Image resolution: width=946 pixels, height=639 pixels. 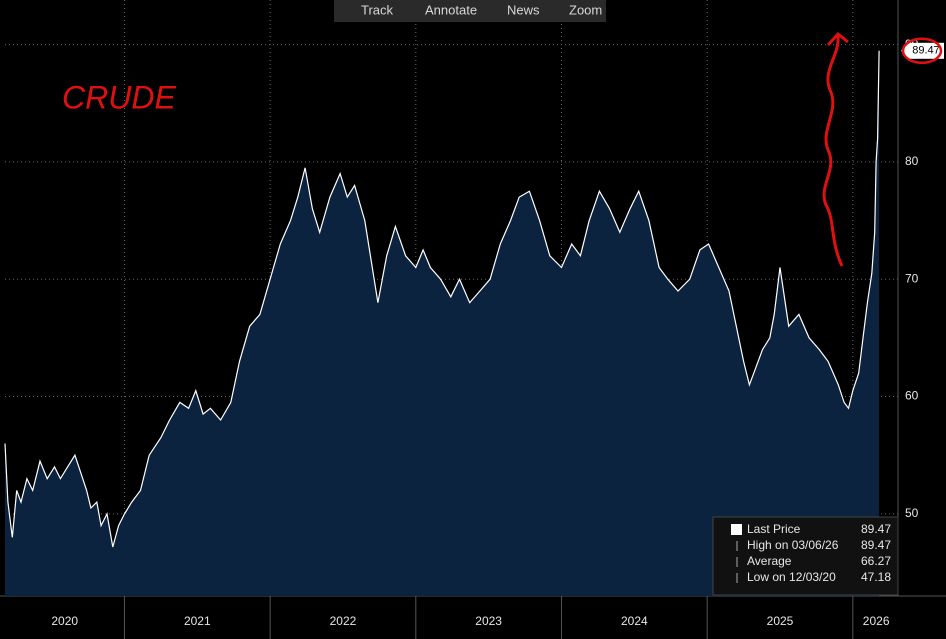 What do you see at coordinates (876, 545) in the screenshot?
I see `stat-value: 89.47` at bounding box center [876, 545].